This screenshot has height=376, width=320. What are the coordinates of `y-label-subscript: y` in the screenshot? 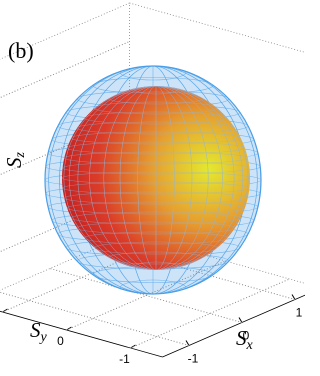 It's located at (43, 337).